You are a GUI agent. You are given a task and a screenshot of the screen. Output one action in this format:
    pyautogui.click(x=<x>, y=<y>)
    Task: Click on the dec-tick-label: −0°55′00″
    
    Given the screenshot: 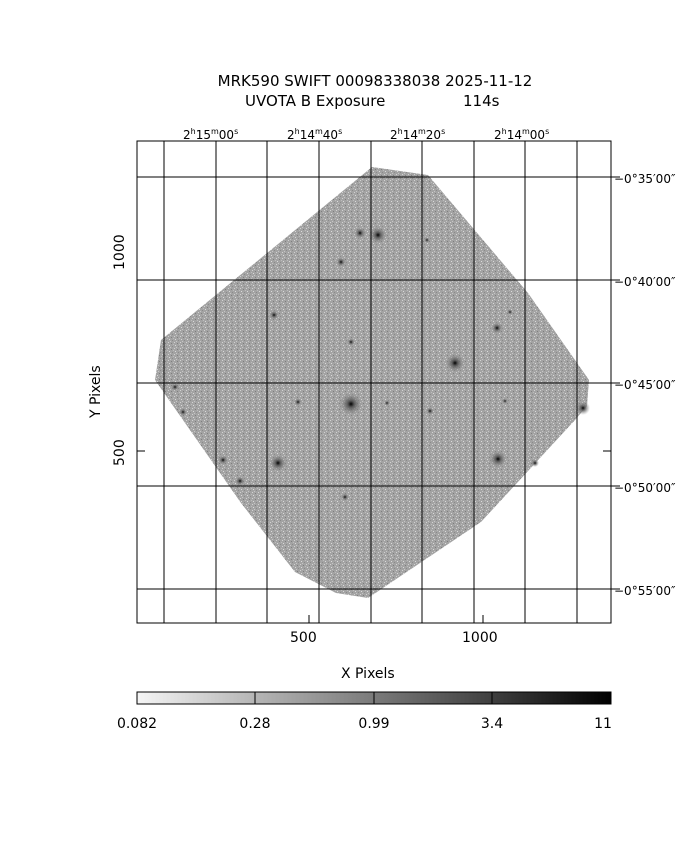 What is the action you would take?
    pyautogui.click(x=645, y=591)
    